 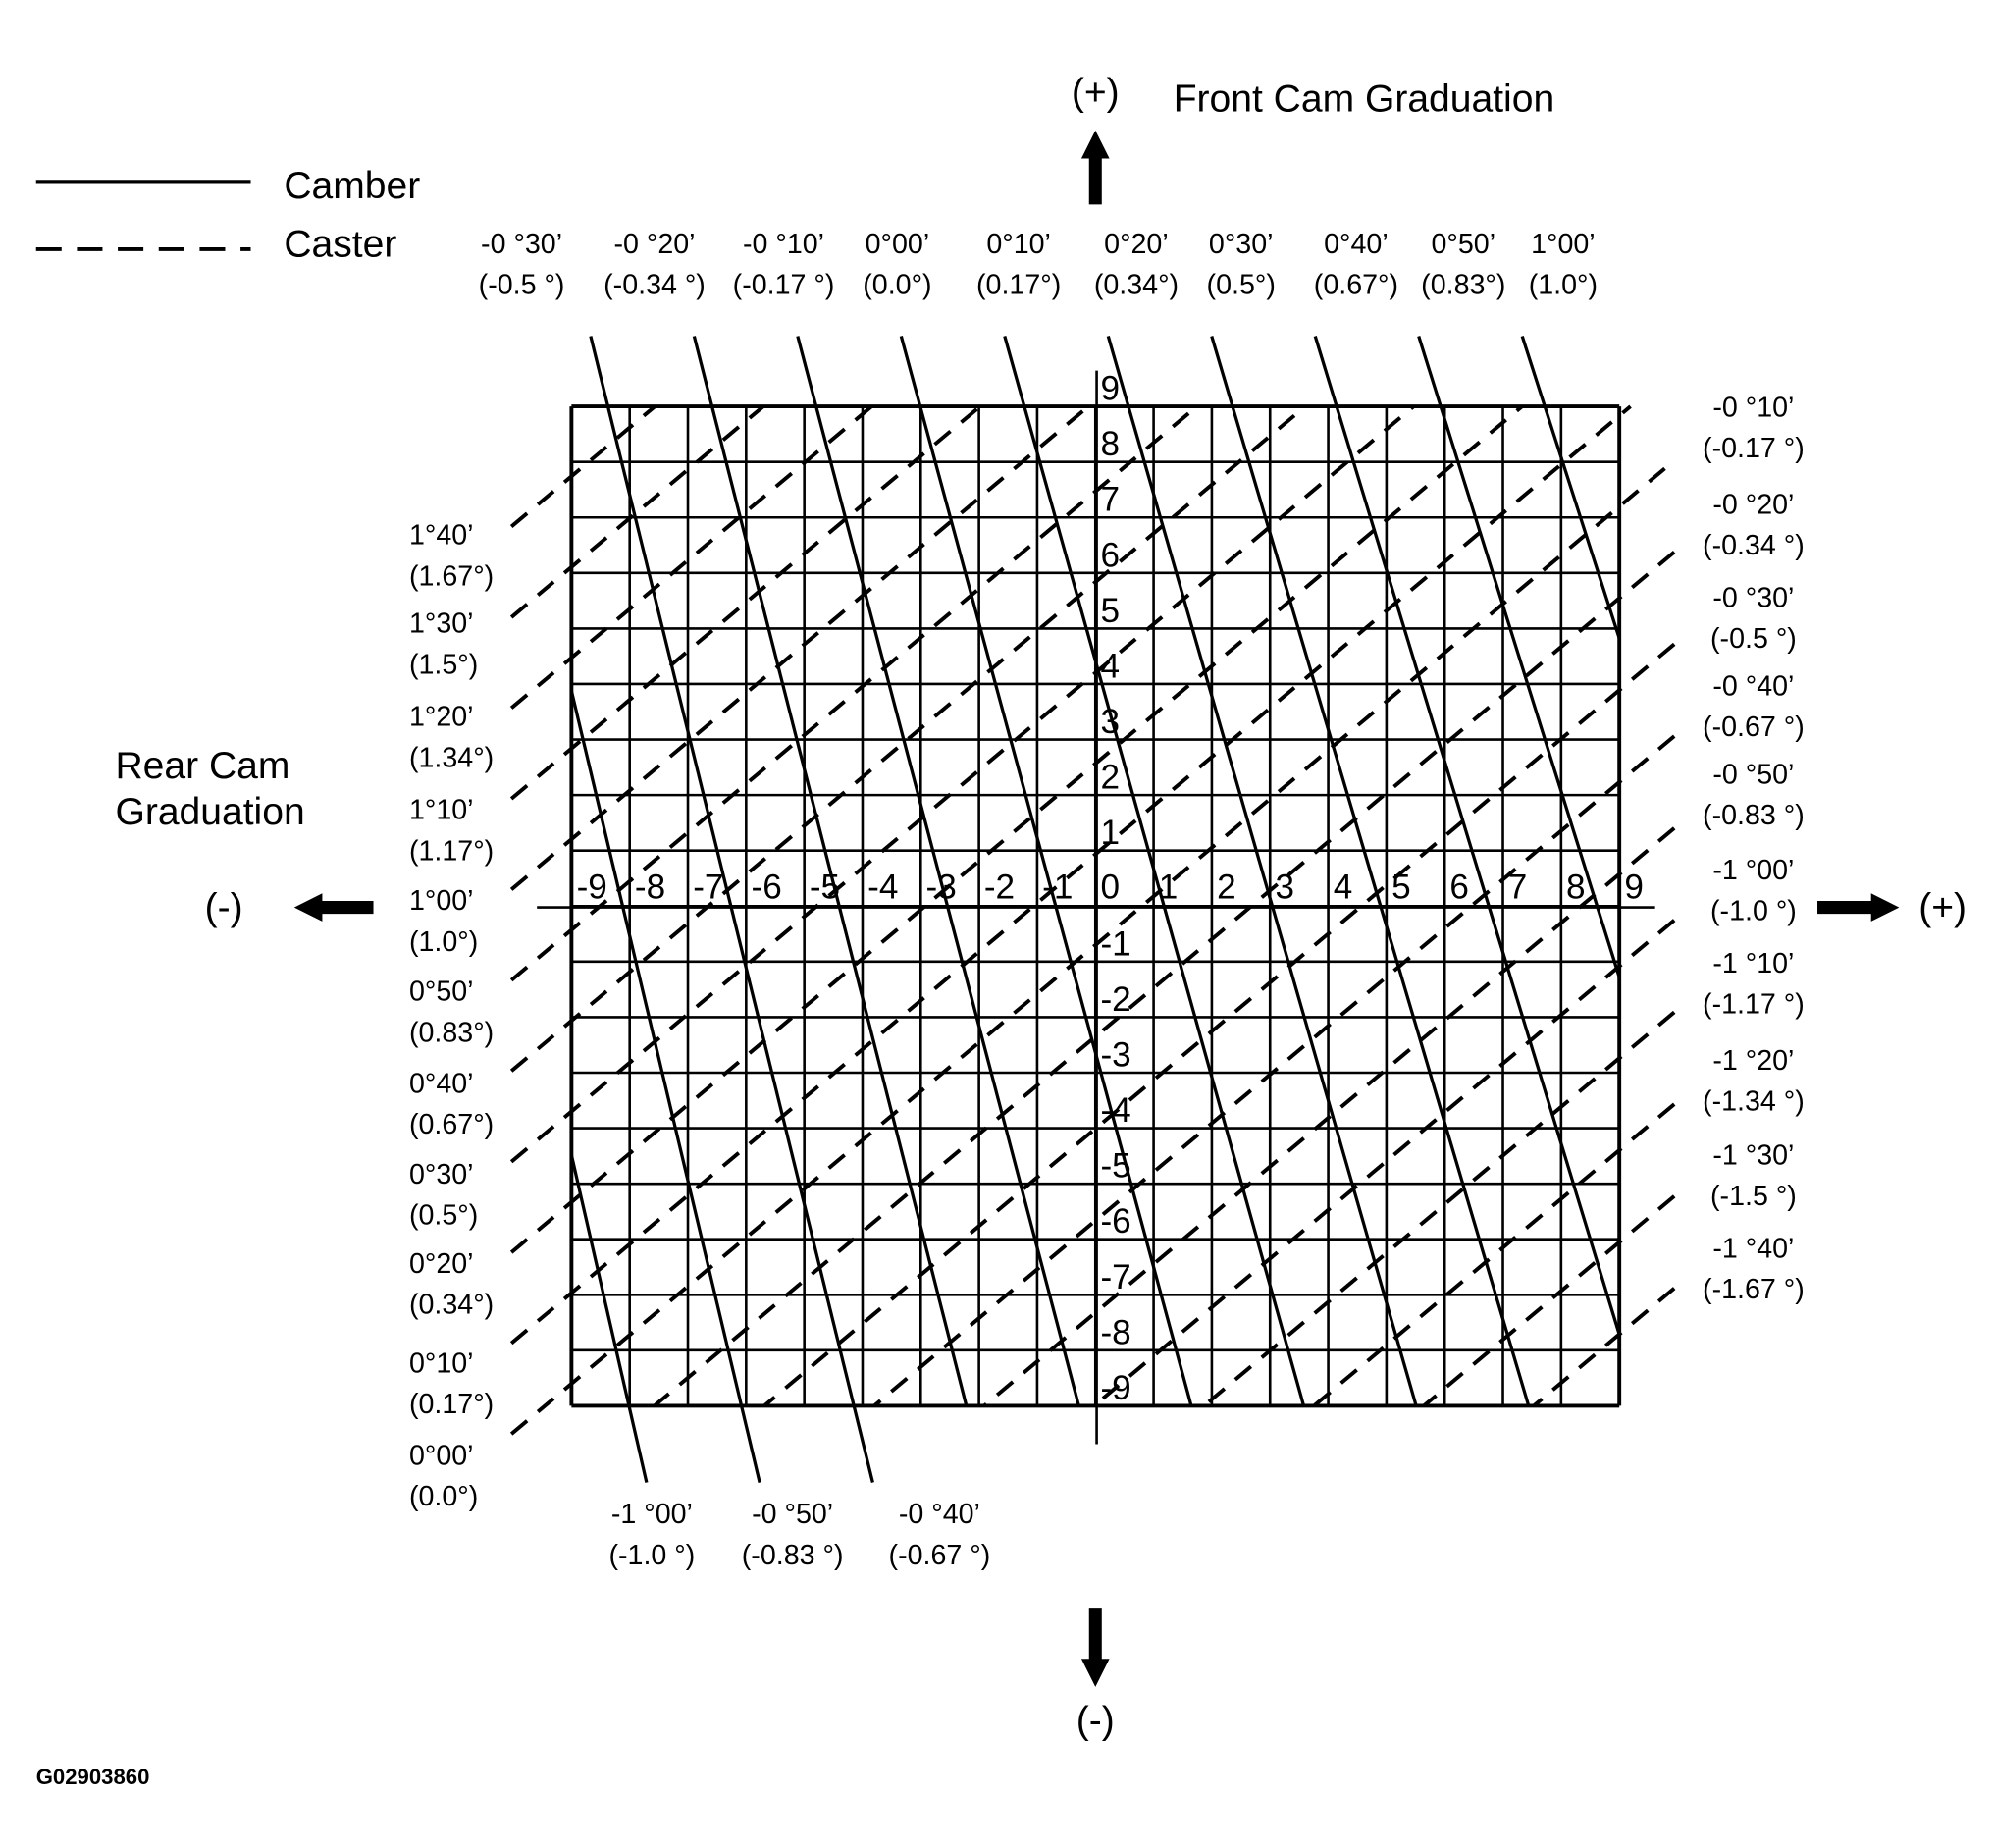 What do you see at coordinates (441, 536) in the screenshot?
I see `caster-left-label: 1°40’` at bounding box center [441, 536].